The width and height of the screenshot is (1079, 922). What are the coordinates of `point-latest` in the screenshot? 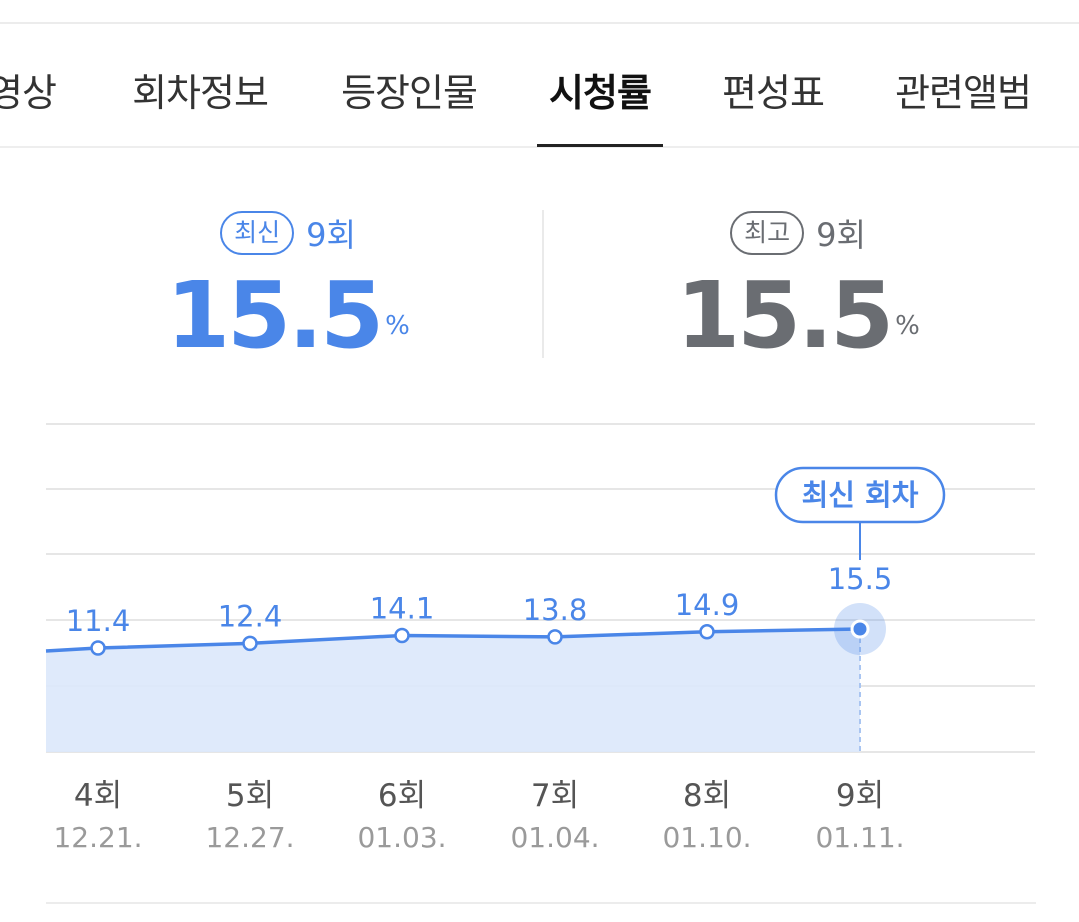 It's located at (860, 629).